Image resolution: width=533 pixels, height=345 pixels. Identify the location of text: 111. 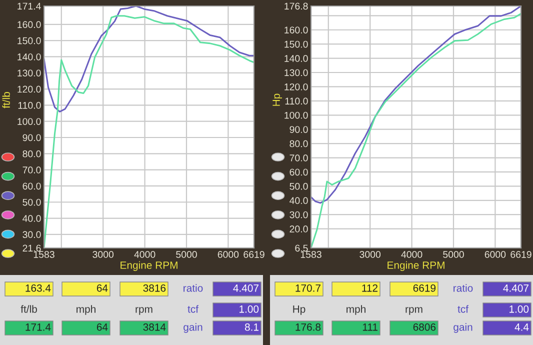
(370, 327).